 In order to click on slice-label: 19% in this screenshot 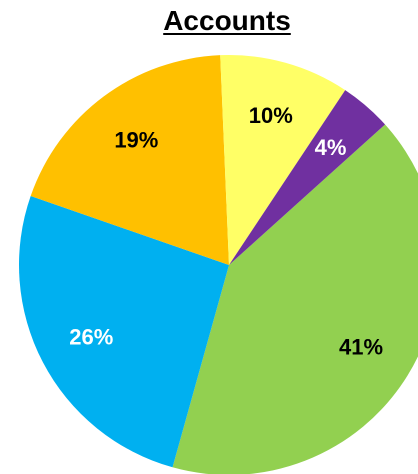, I will do `click(136, 140)`.